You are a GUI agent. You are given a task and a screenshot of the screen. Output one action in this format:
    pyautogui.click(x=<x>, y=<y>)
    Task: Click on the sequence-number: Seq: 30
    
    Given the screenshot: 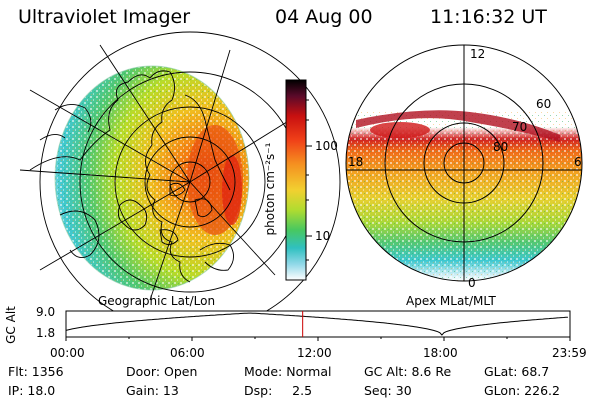 What is the action you would take?
    pyautogui.click(x=388, y=390)
    